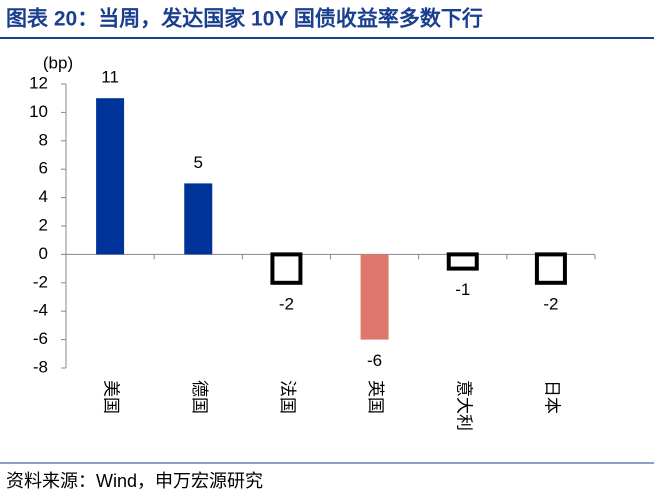 The image size is (654, 501). I want to click on value-label: -1, so click(462, 289).